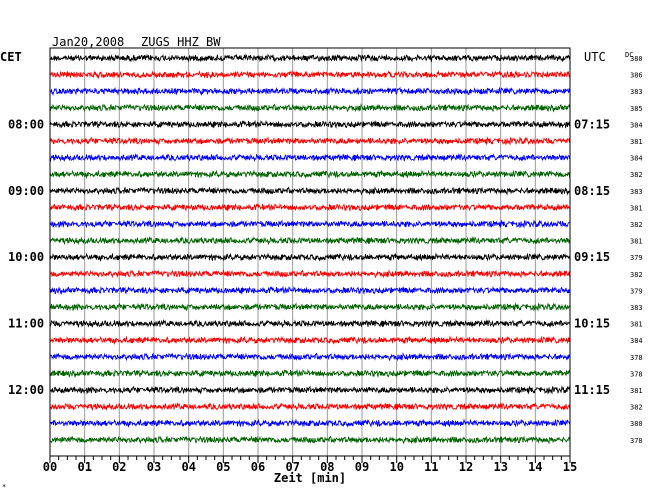 The width and height of the screenshot is (650, 494). What do you see at coordinates (88, 42) in the screenshot?
I see `header-date: Jan20,2008` at bounding box center [88, 42].